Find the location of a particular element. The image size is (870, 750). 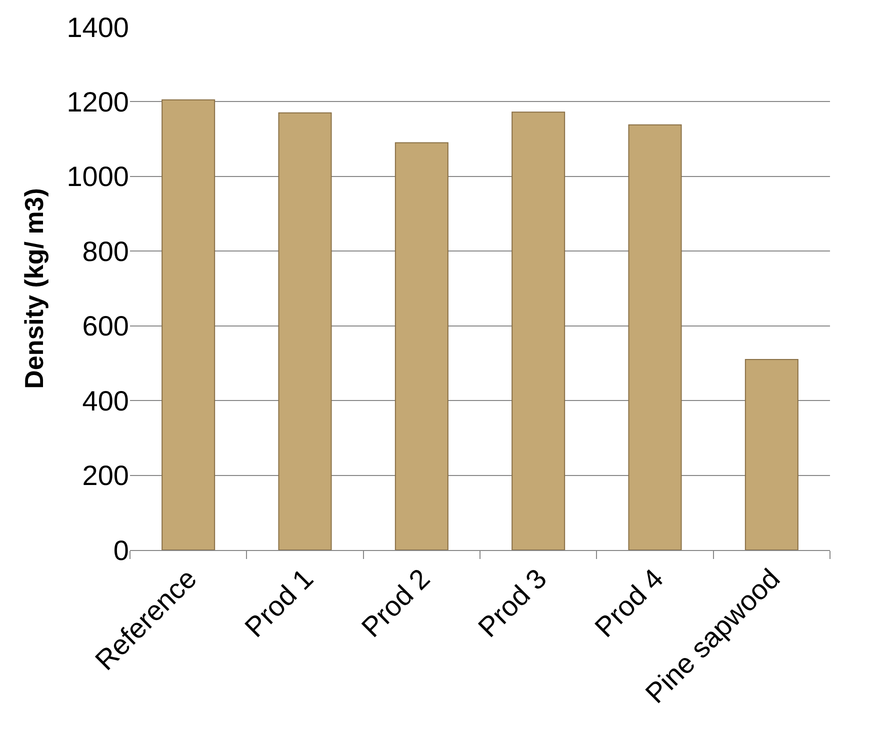

y-tick-label: 800 is located at coordinates (105, 251).